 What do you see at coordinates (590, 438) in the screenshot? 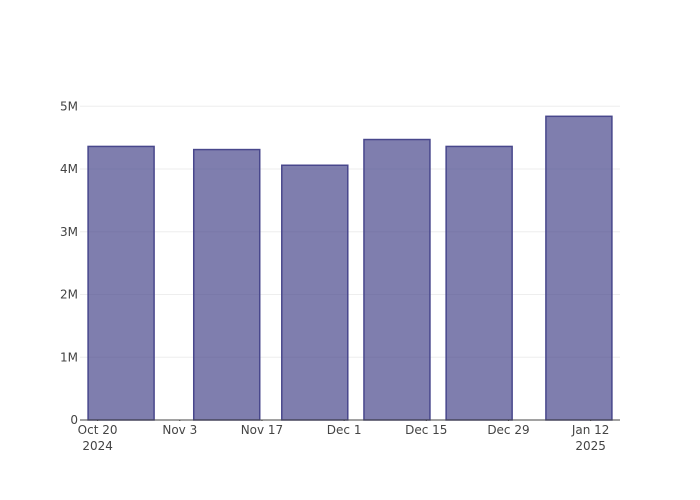
I see `x-tick-label: Jan 12 2025` at bounding box center [590, 438].